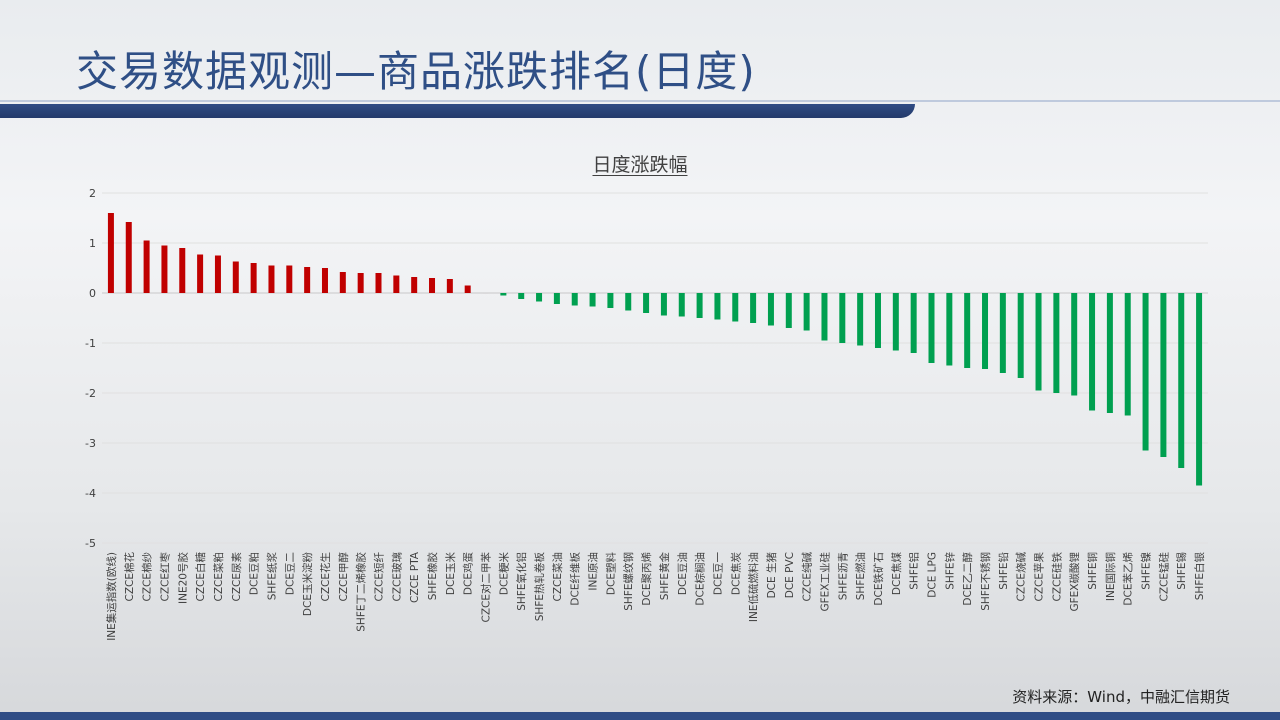 The height and width of the screenshot is (720, 1280). What do you see at coordinates (896, 574) in the screenshot?
I see `category-label: DCE焦煤` at bounding box center [896, 574].